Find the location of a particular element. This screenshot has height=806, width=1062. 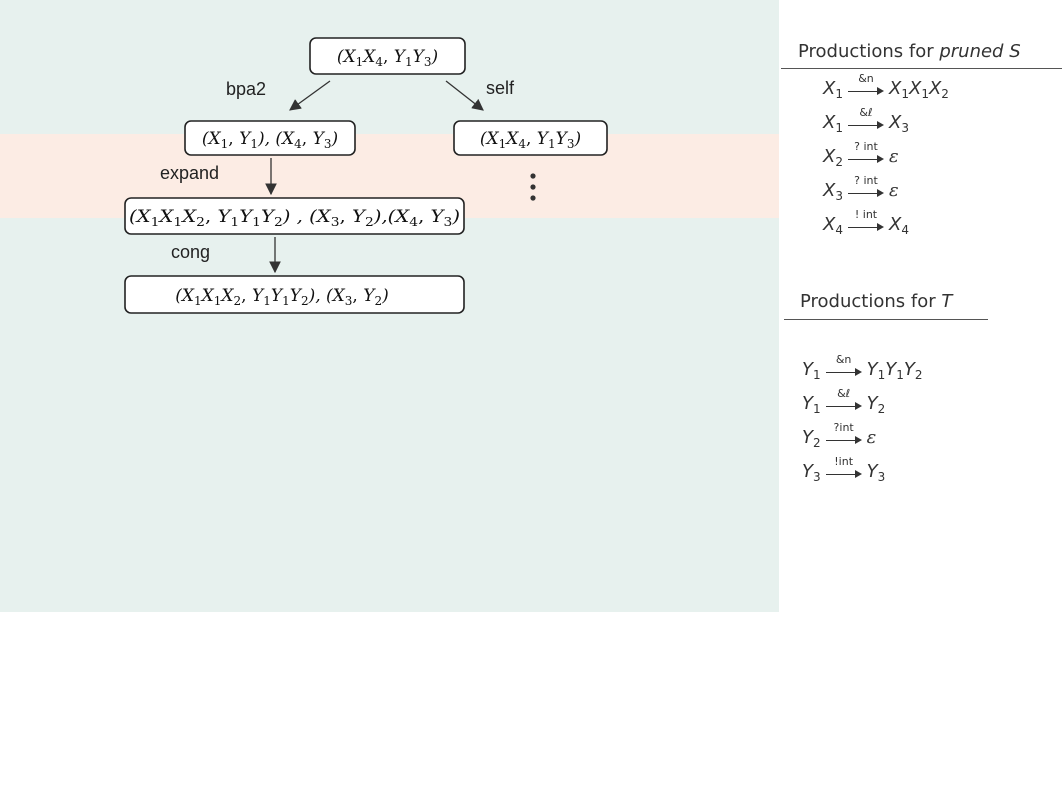

transition-arrow-icon: !int is located at coordinates (844, 471).